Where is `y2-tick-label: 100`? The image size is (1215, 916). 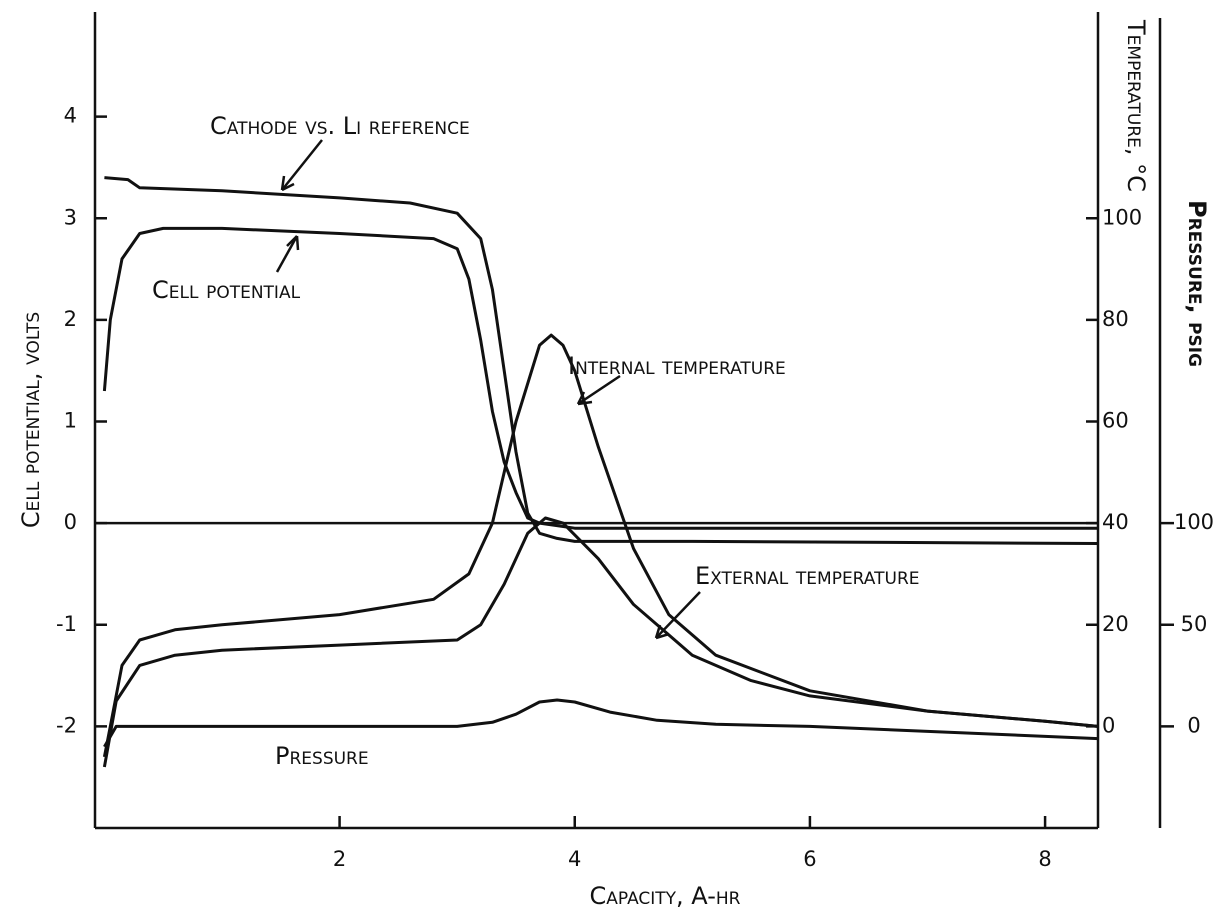 y2-tick-label: 100 is located at coordinates (1122, 217).